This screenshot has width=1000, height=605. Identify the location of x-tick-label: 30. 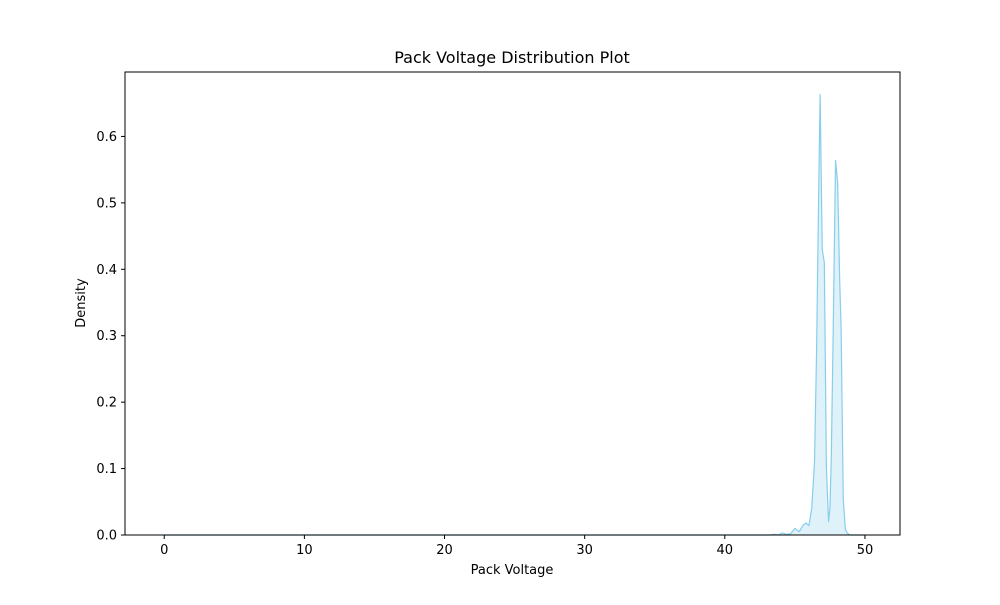
(584, 550).